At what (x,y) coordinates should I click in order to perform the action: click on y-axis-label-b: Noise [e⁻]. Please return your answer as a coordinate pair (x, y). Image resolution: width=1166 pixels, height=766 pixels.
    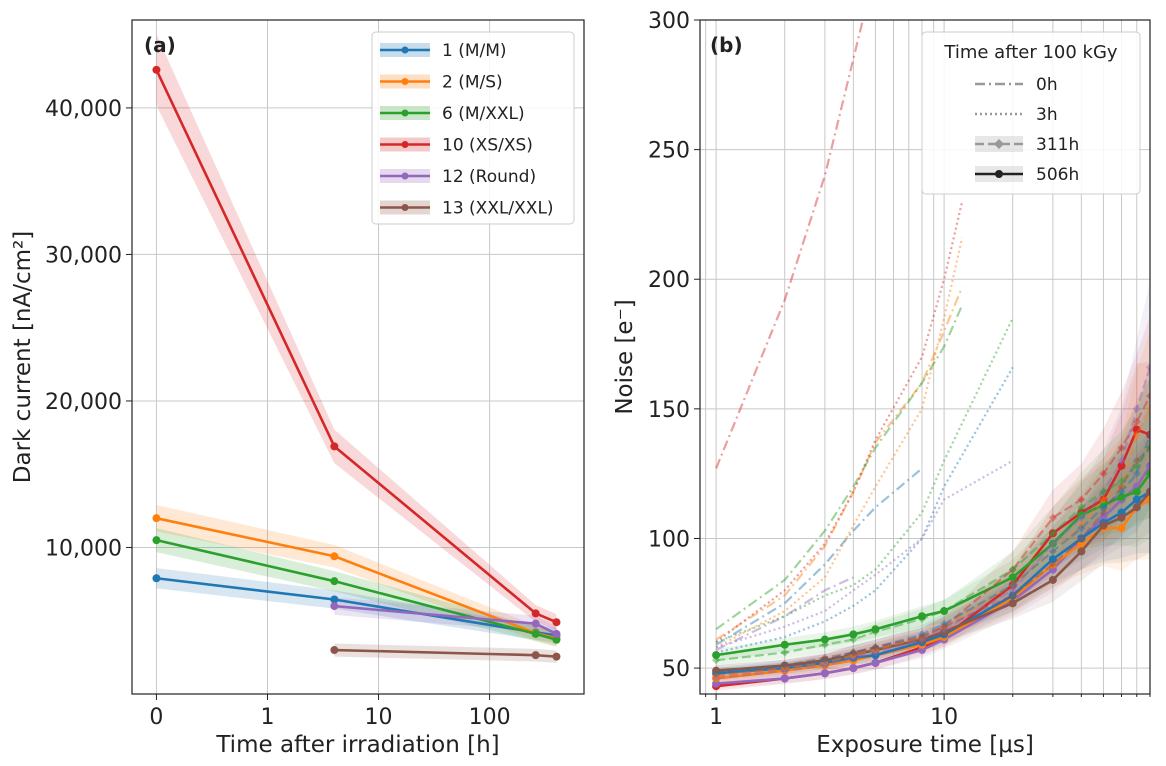
    Looking at the image, I should click on (625, 356).